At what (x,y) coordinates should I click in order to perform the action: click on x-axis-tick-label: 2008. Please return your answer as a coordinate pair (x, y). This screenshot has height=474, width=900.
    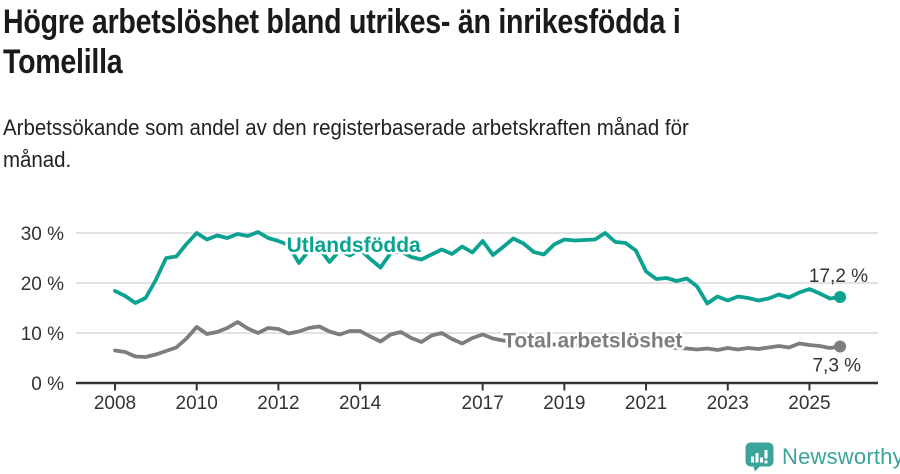
    Looking at the image, I should click on (115, 403).